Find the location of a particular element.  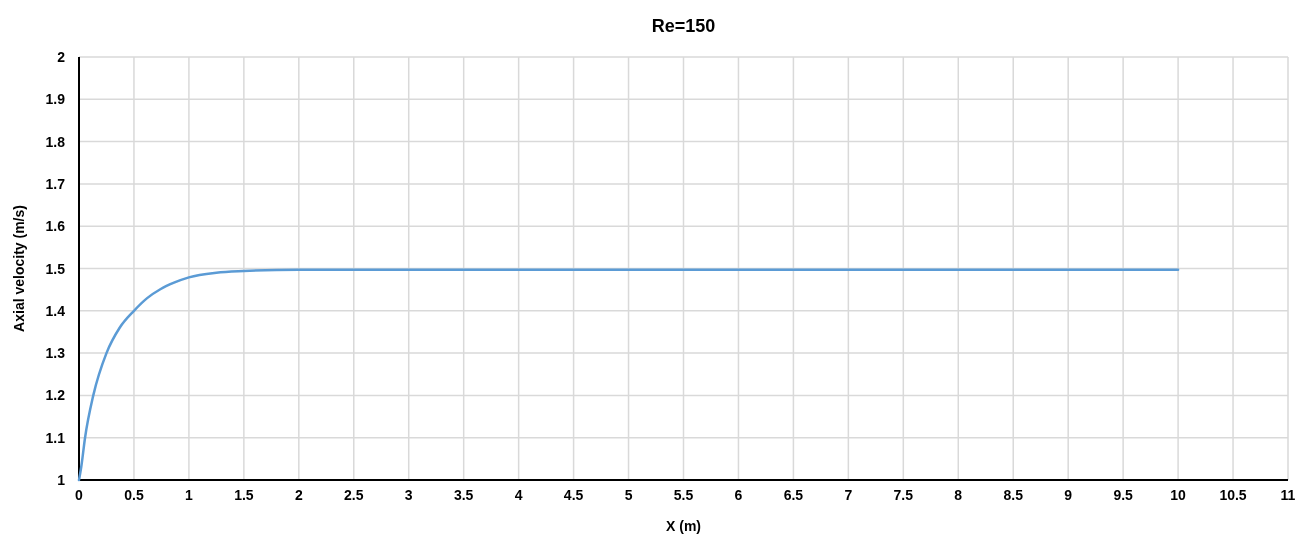

x-tick-label: 11 is located at coordinates (1288, 495).